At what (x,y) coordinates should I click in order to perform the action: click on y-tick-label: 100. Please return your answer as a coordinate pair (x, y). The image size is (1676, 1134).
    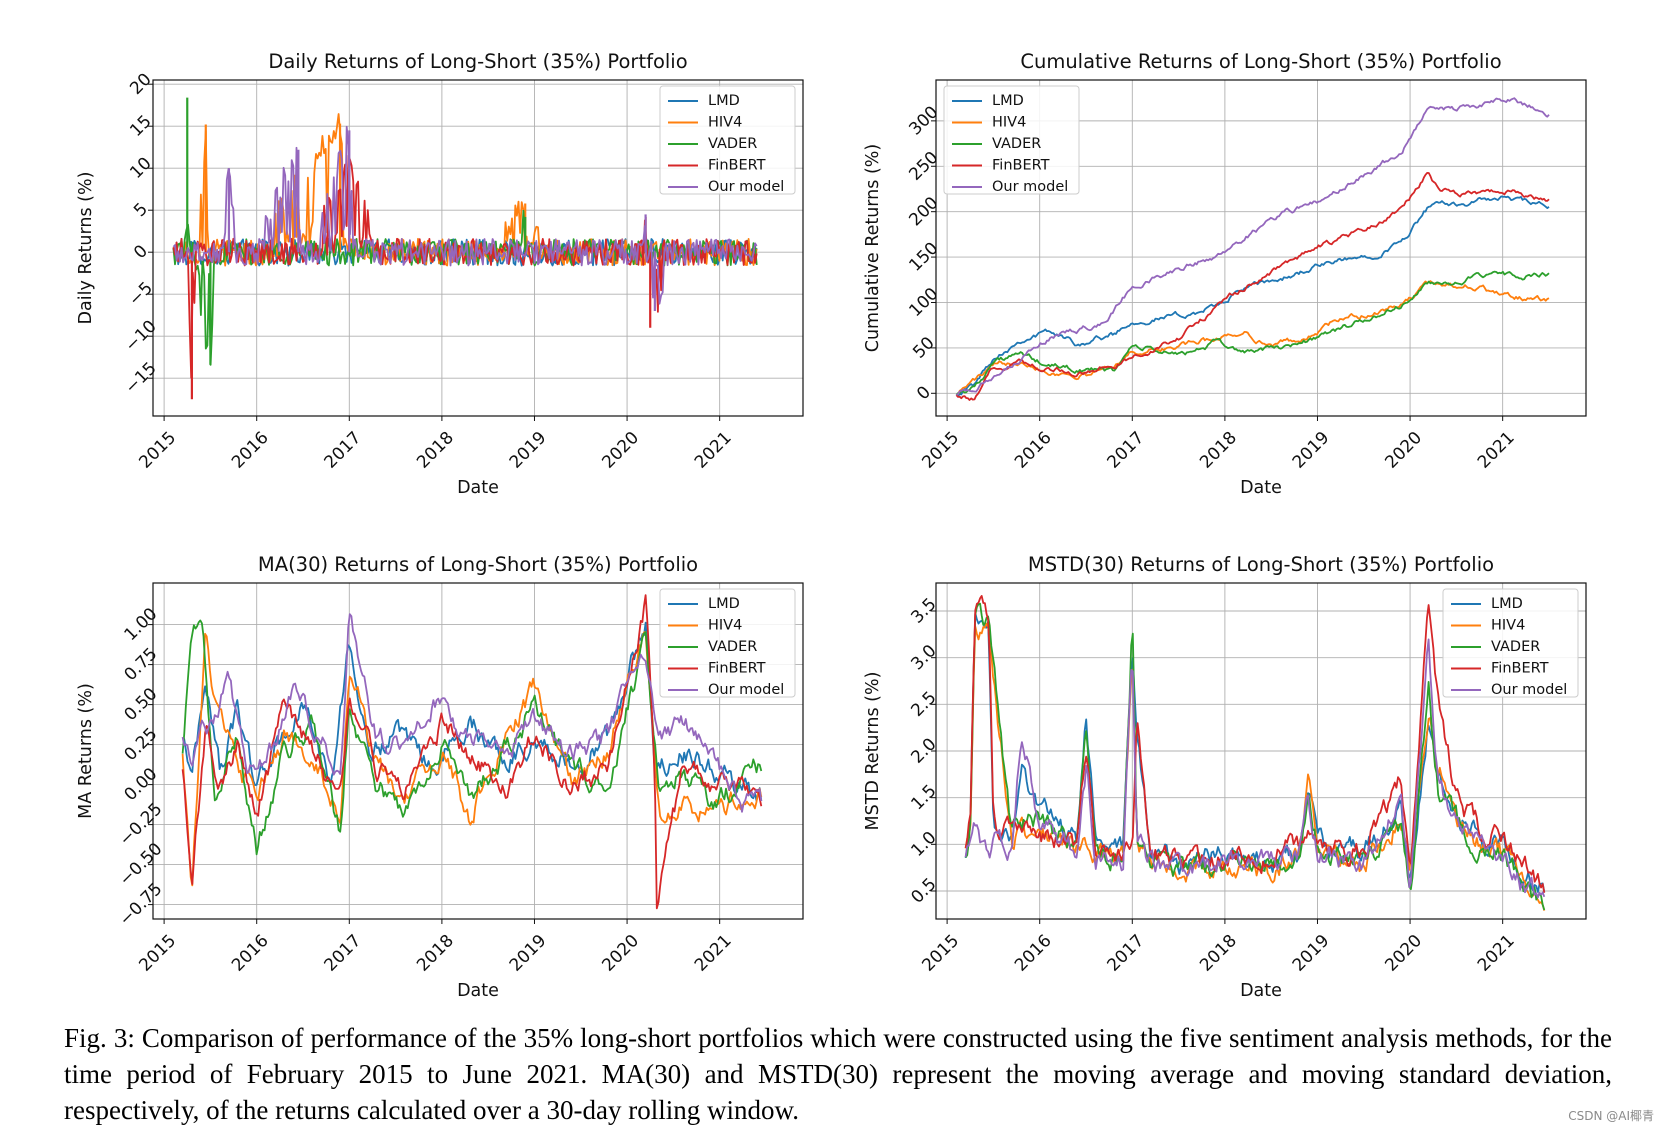
    Looking at the image, I should click on (923, 302).